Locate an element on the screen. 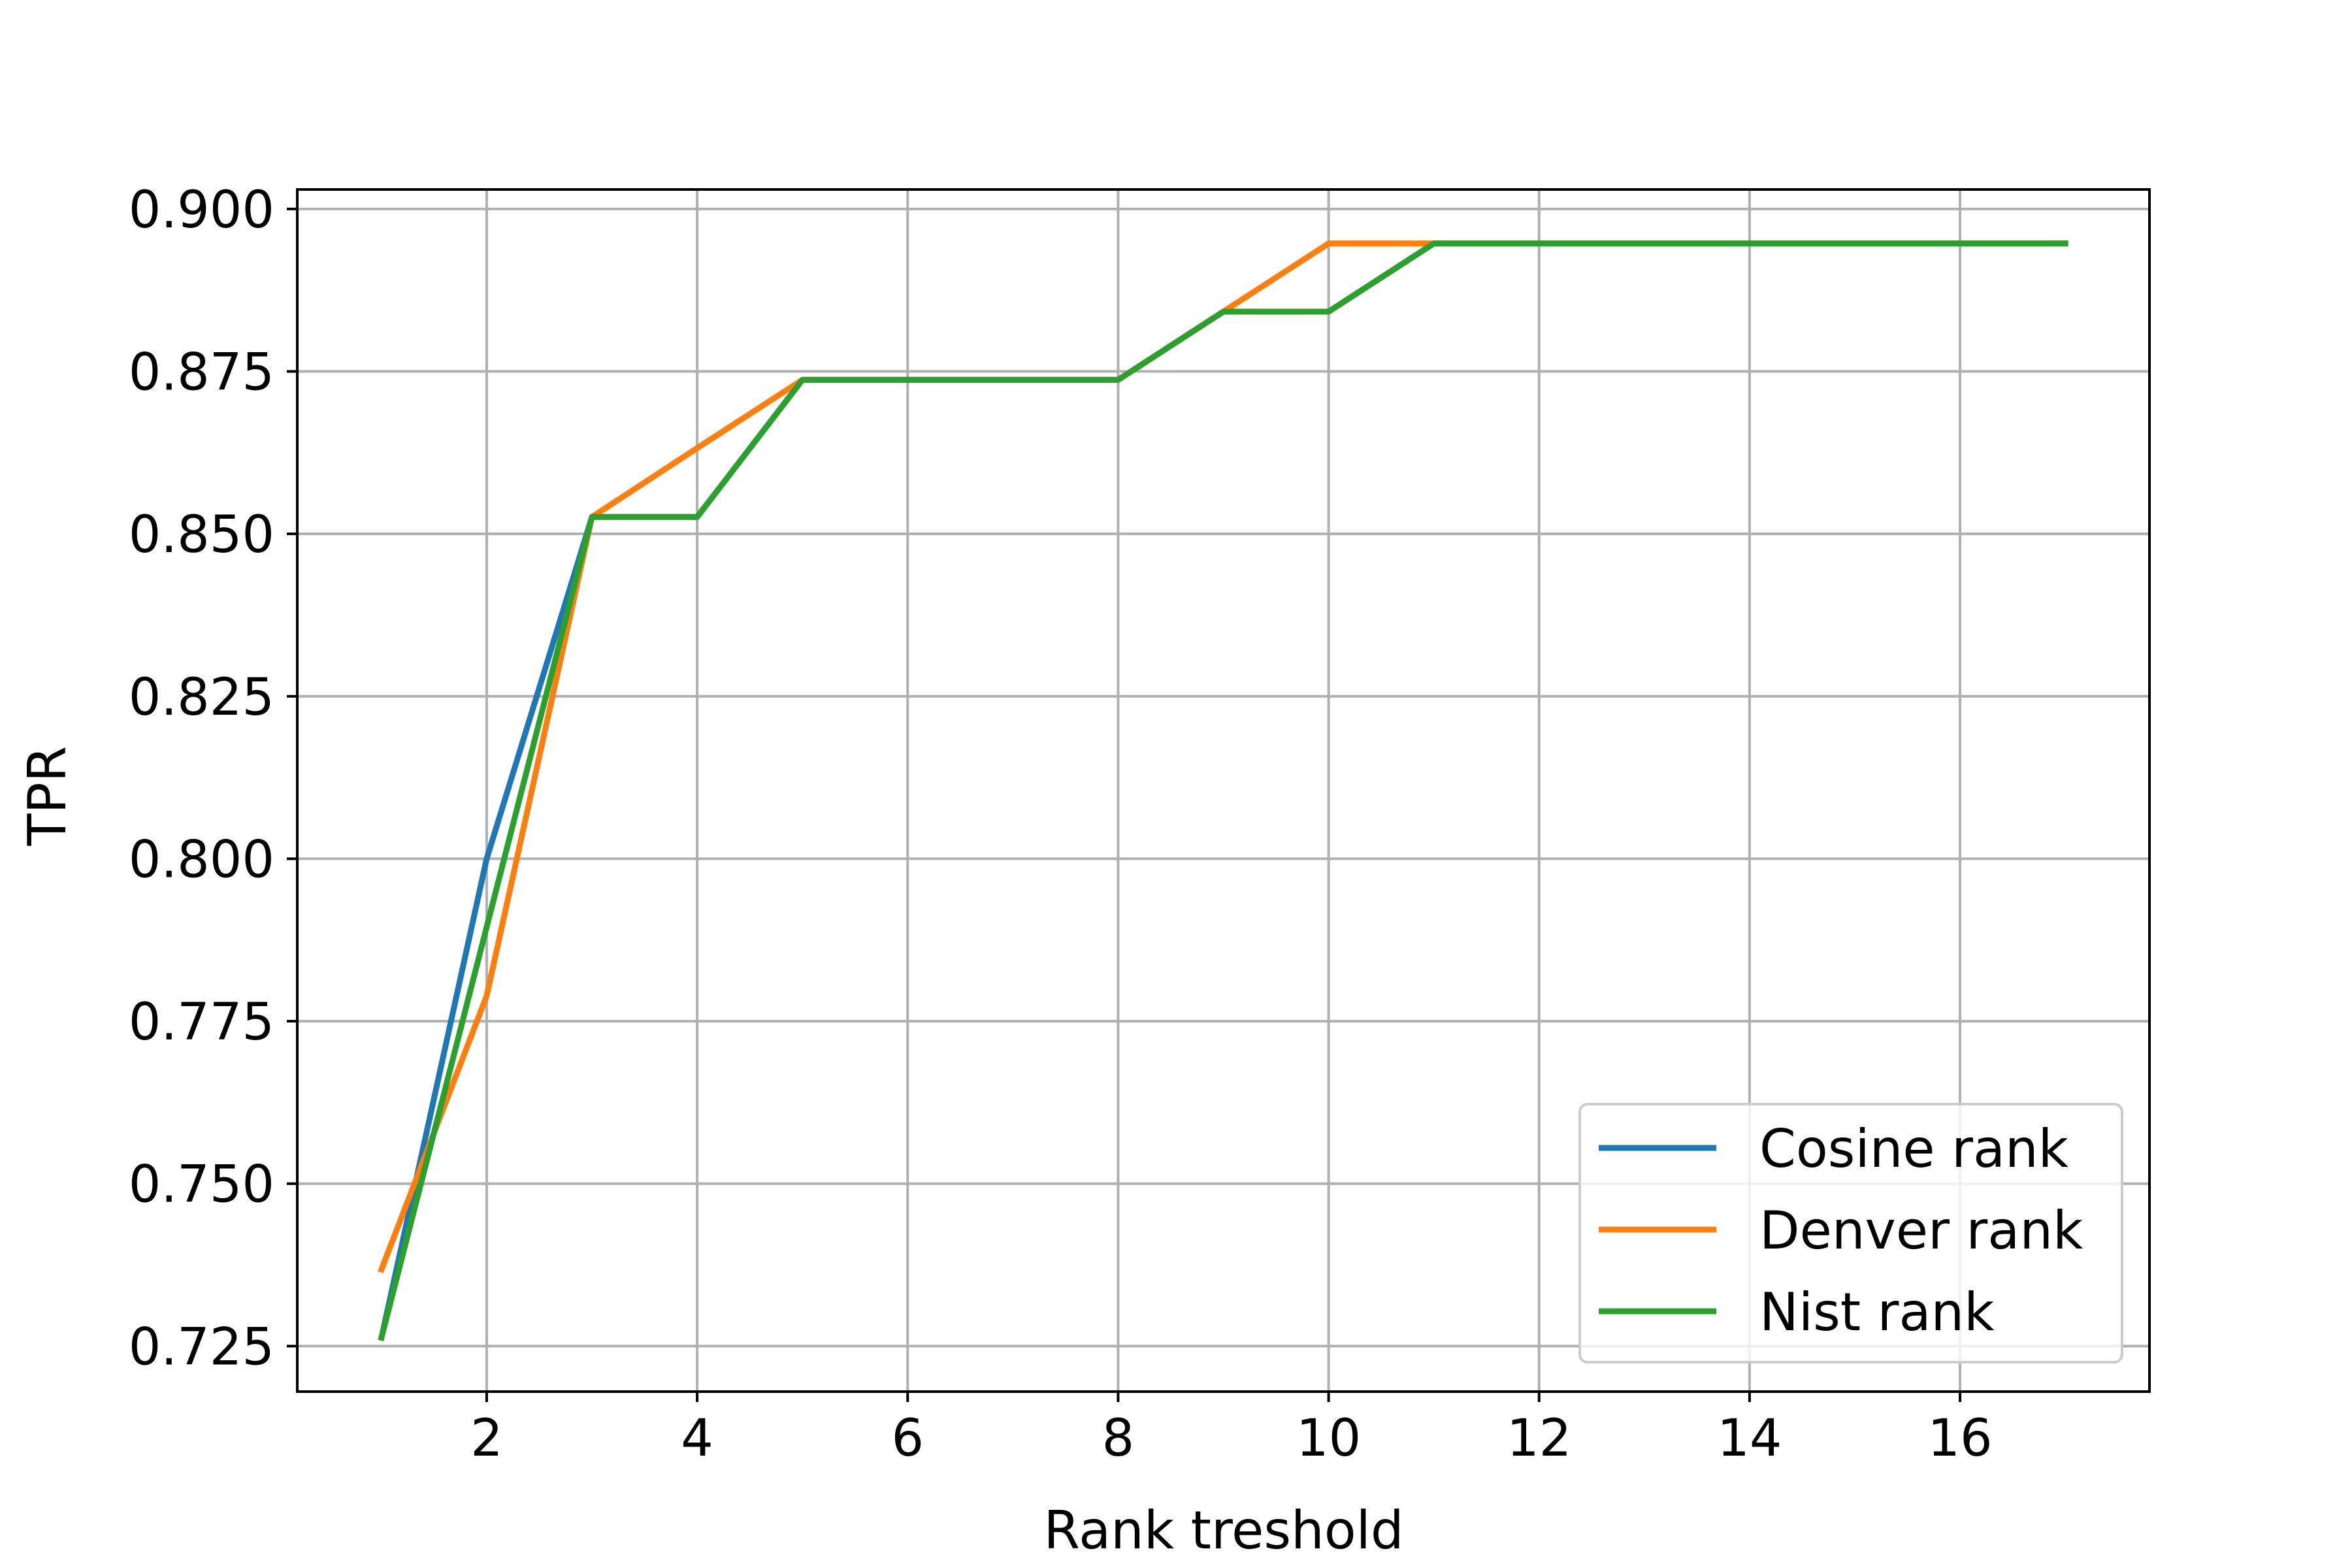 The image size is (2352, 1568). x-tick-label: 6 is located at coordinates (907, 1438).